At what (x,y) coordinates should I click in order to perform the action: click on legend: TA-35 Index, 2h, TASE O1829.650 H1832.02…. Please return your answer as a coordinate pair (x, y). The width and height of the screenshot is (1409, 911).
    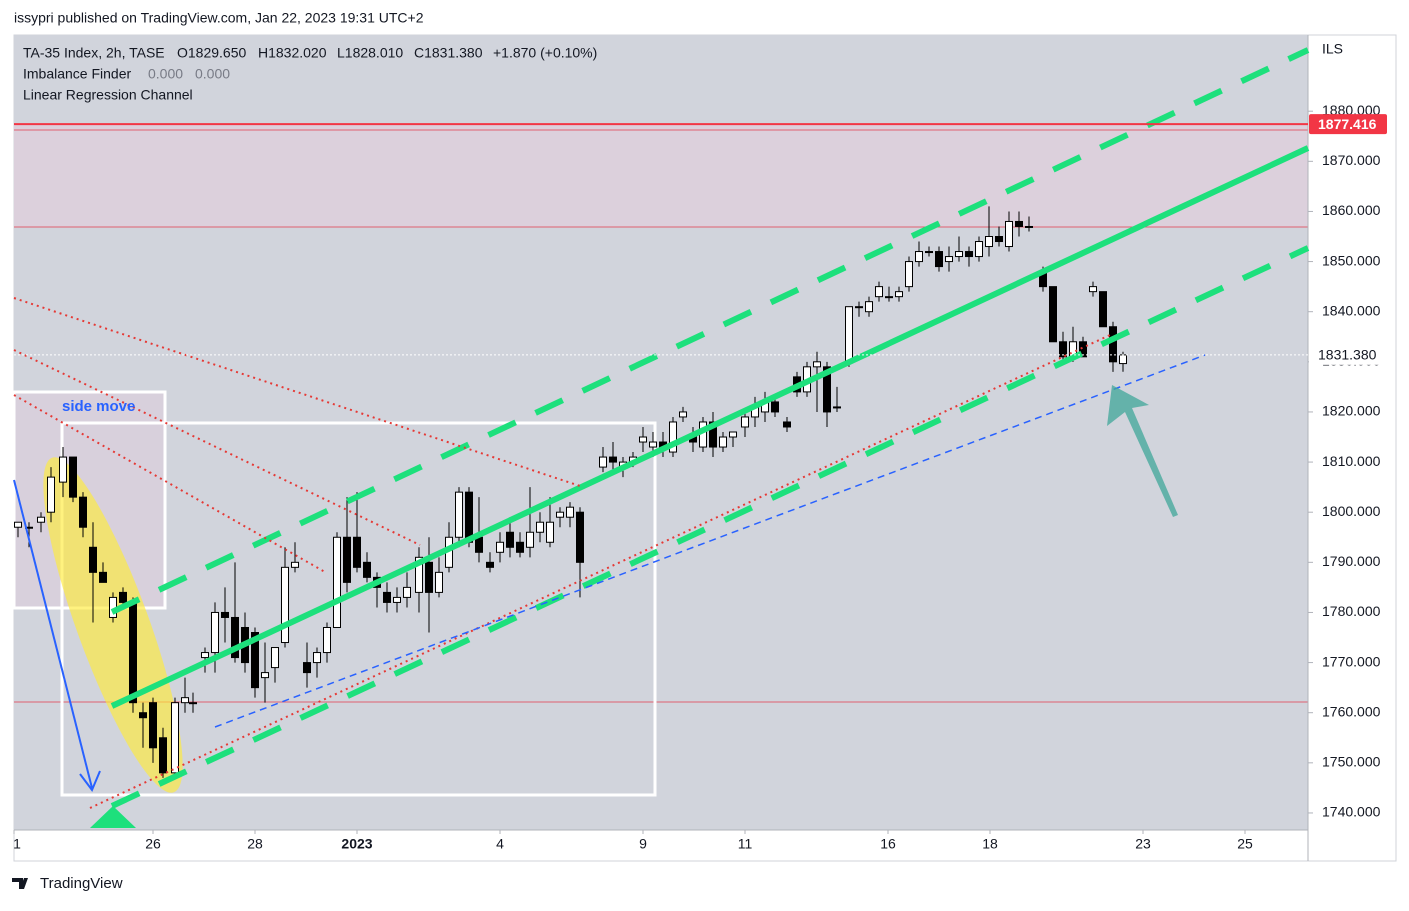
    Looking at the image, I should click on (310, 74).